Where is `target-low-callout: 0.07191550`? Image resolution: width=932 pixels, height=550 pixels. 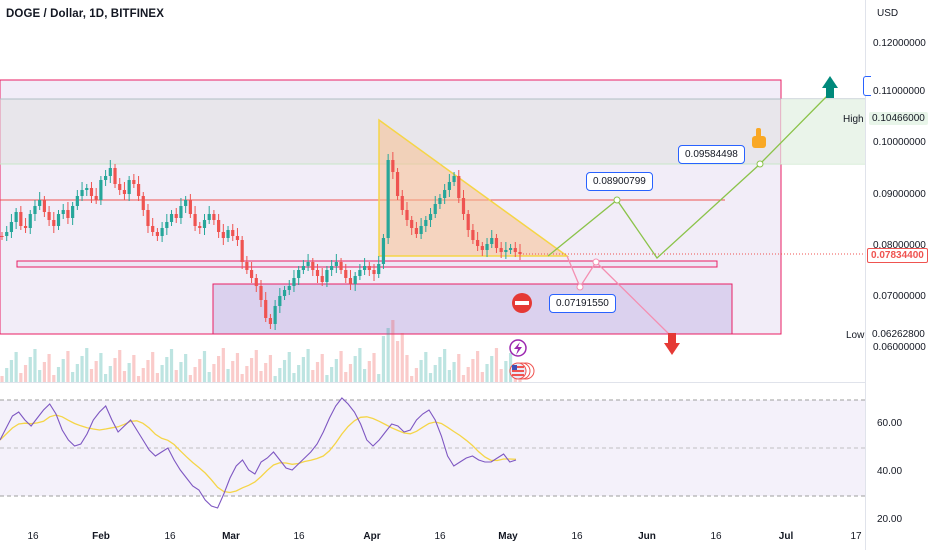
target-low-callout: 0.07191550 is located at coordinates (582, 303).